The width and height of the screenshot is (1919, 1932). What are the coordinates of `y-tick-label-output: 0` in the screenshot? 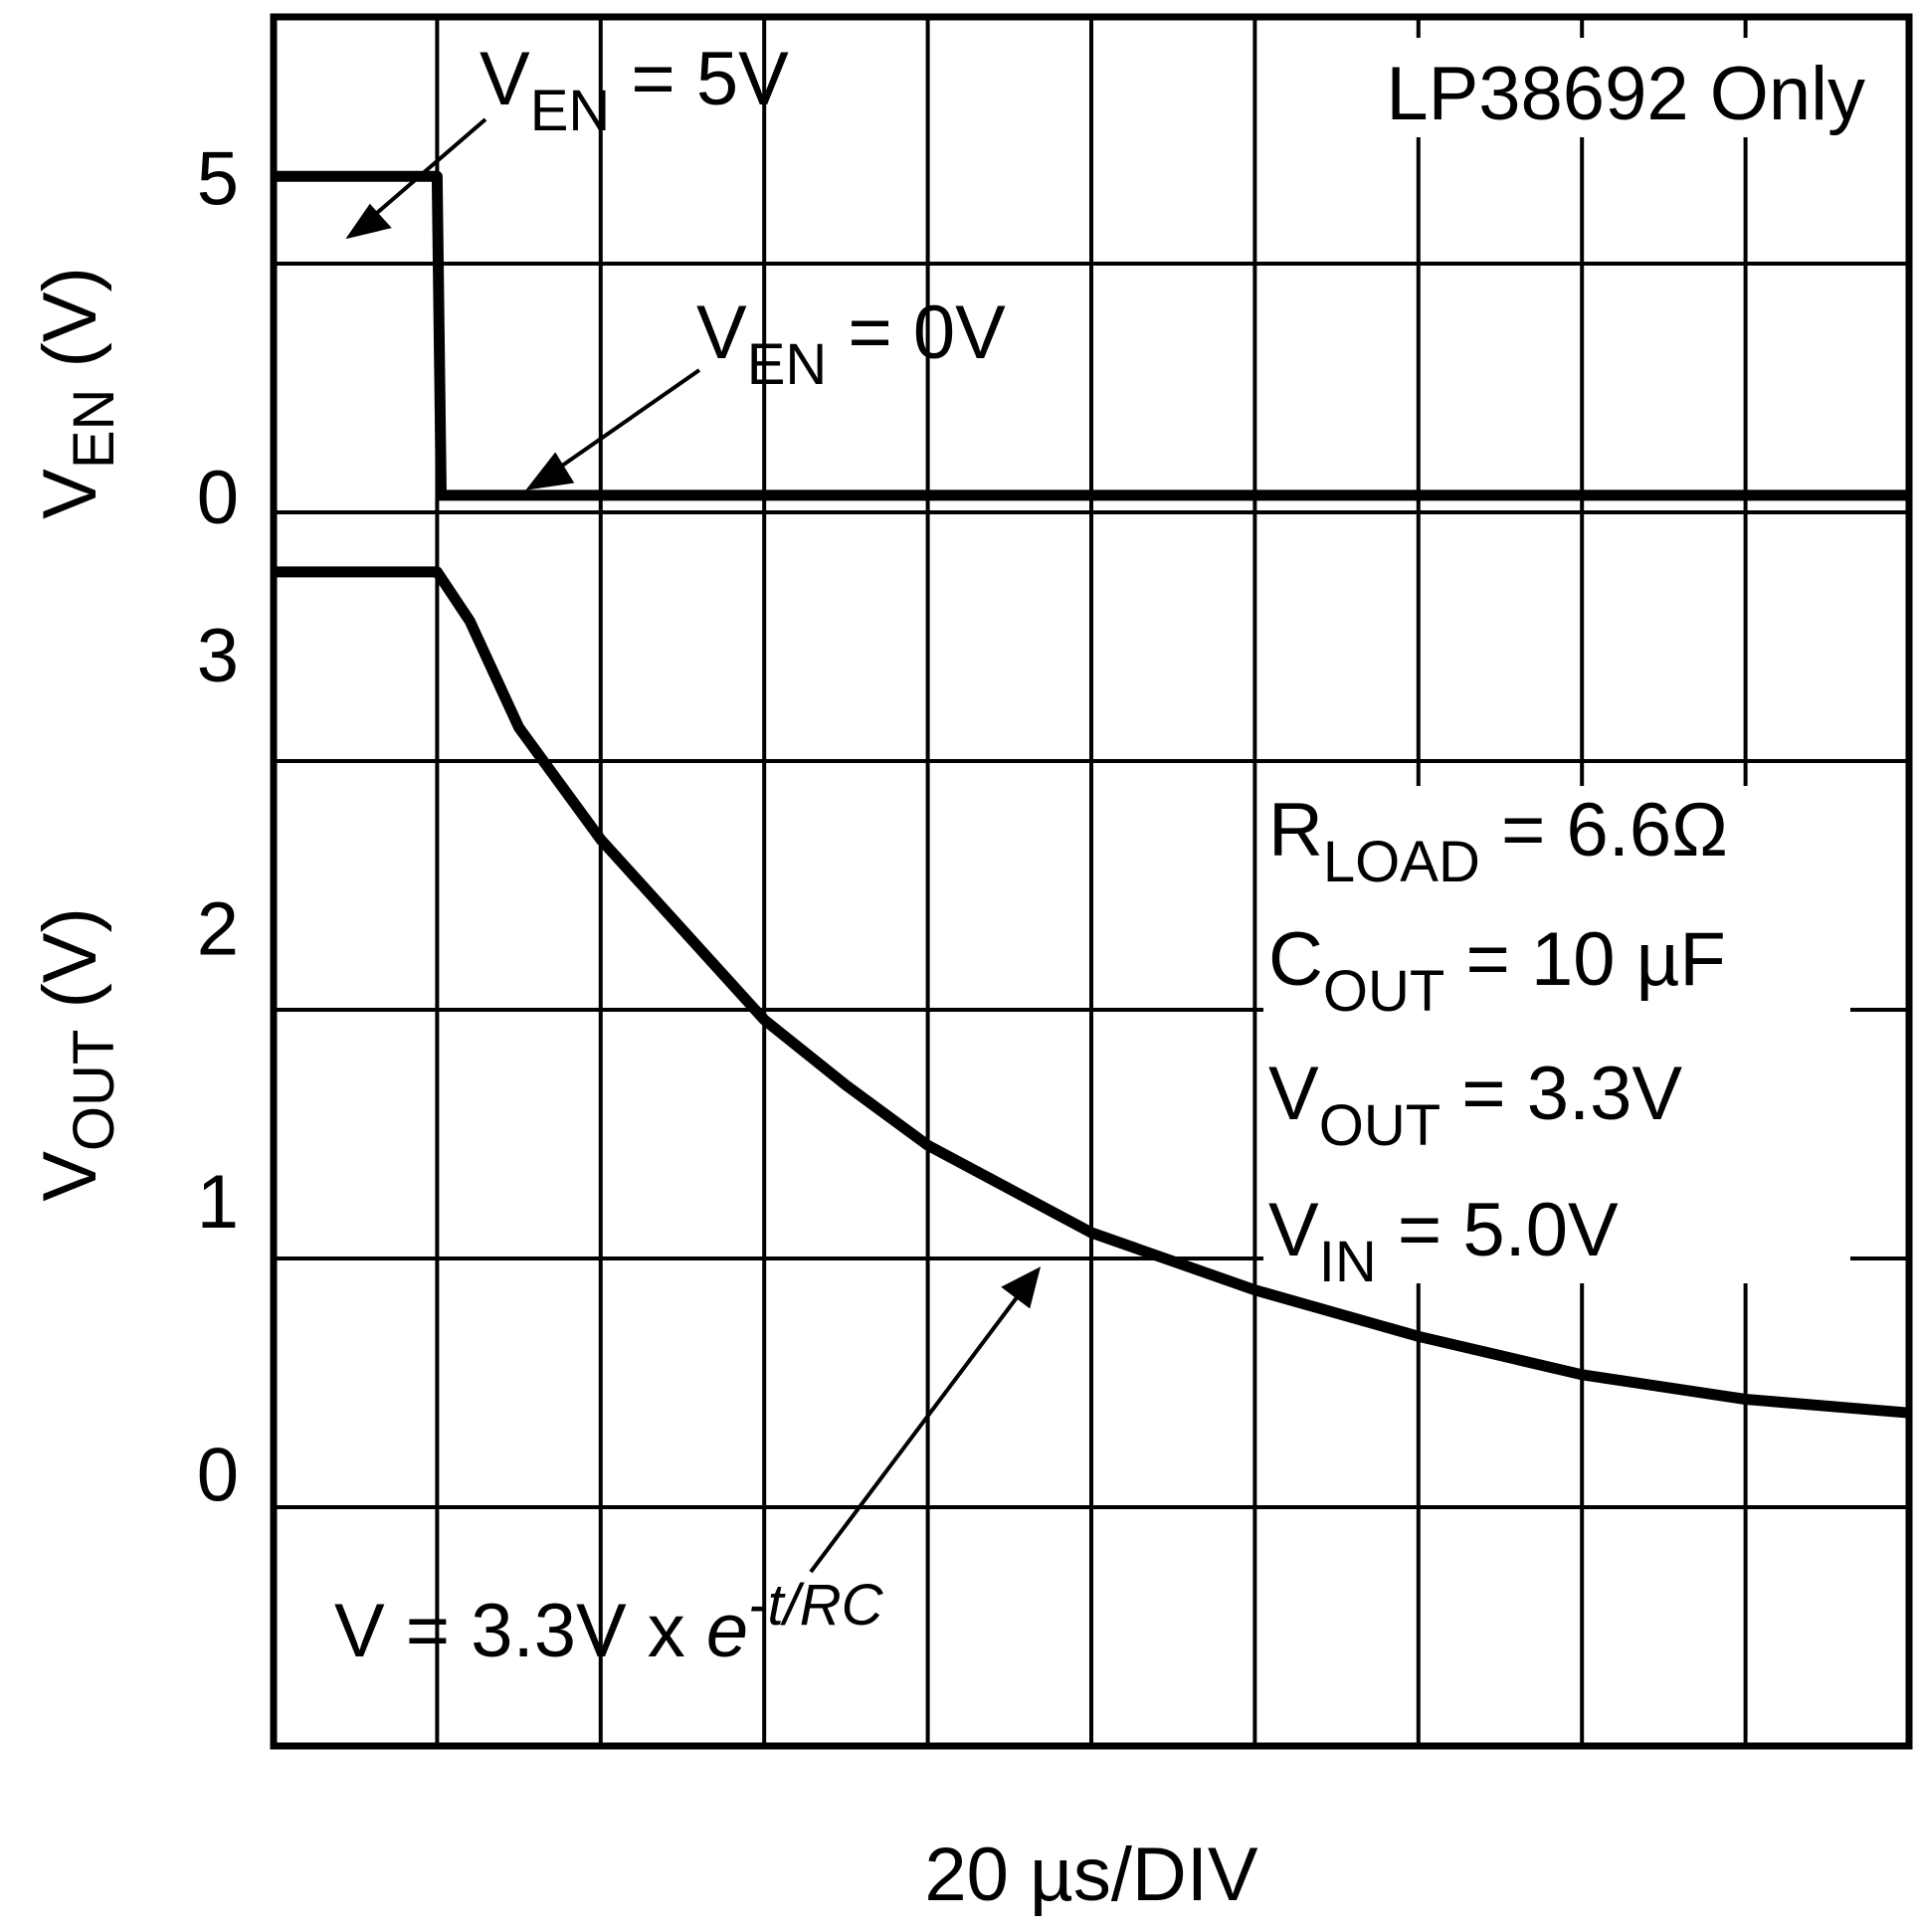 It's located at (218, 1476).